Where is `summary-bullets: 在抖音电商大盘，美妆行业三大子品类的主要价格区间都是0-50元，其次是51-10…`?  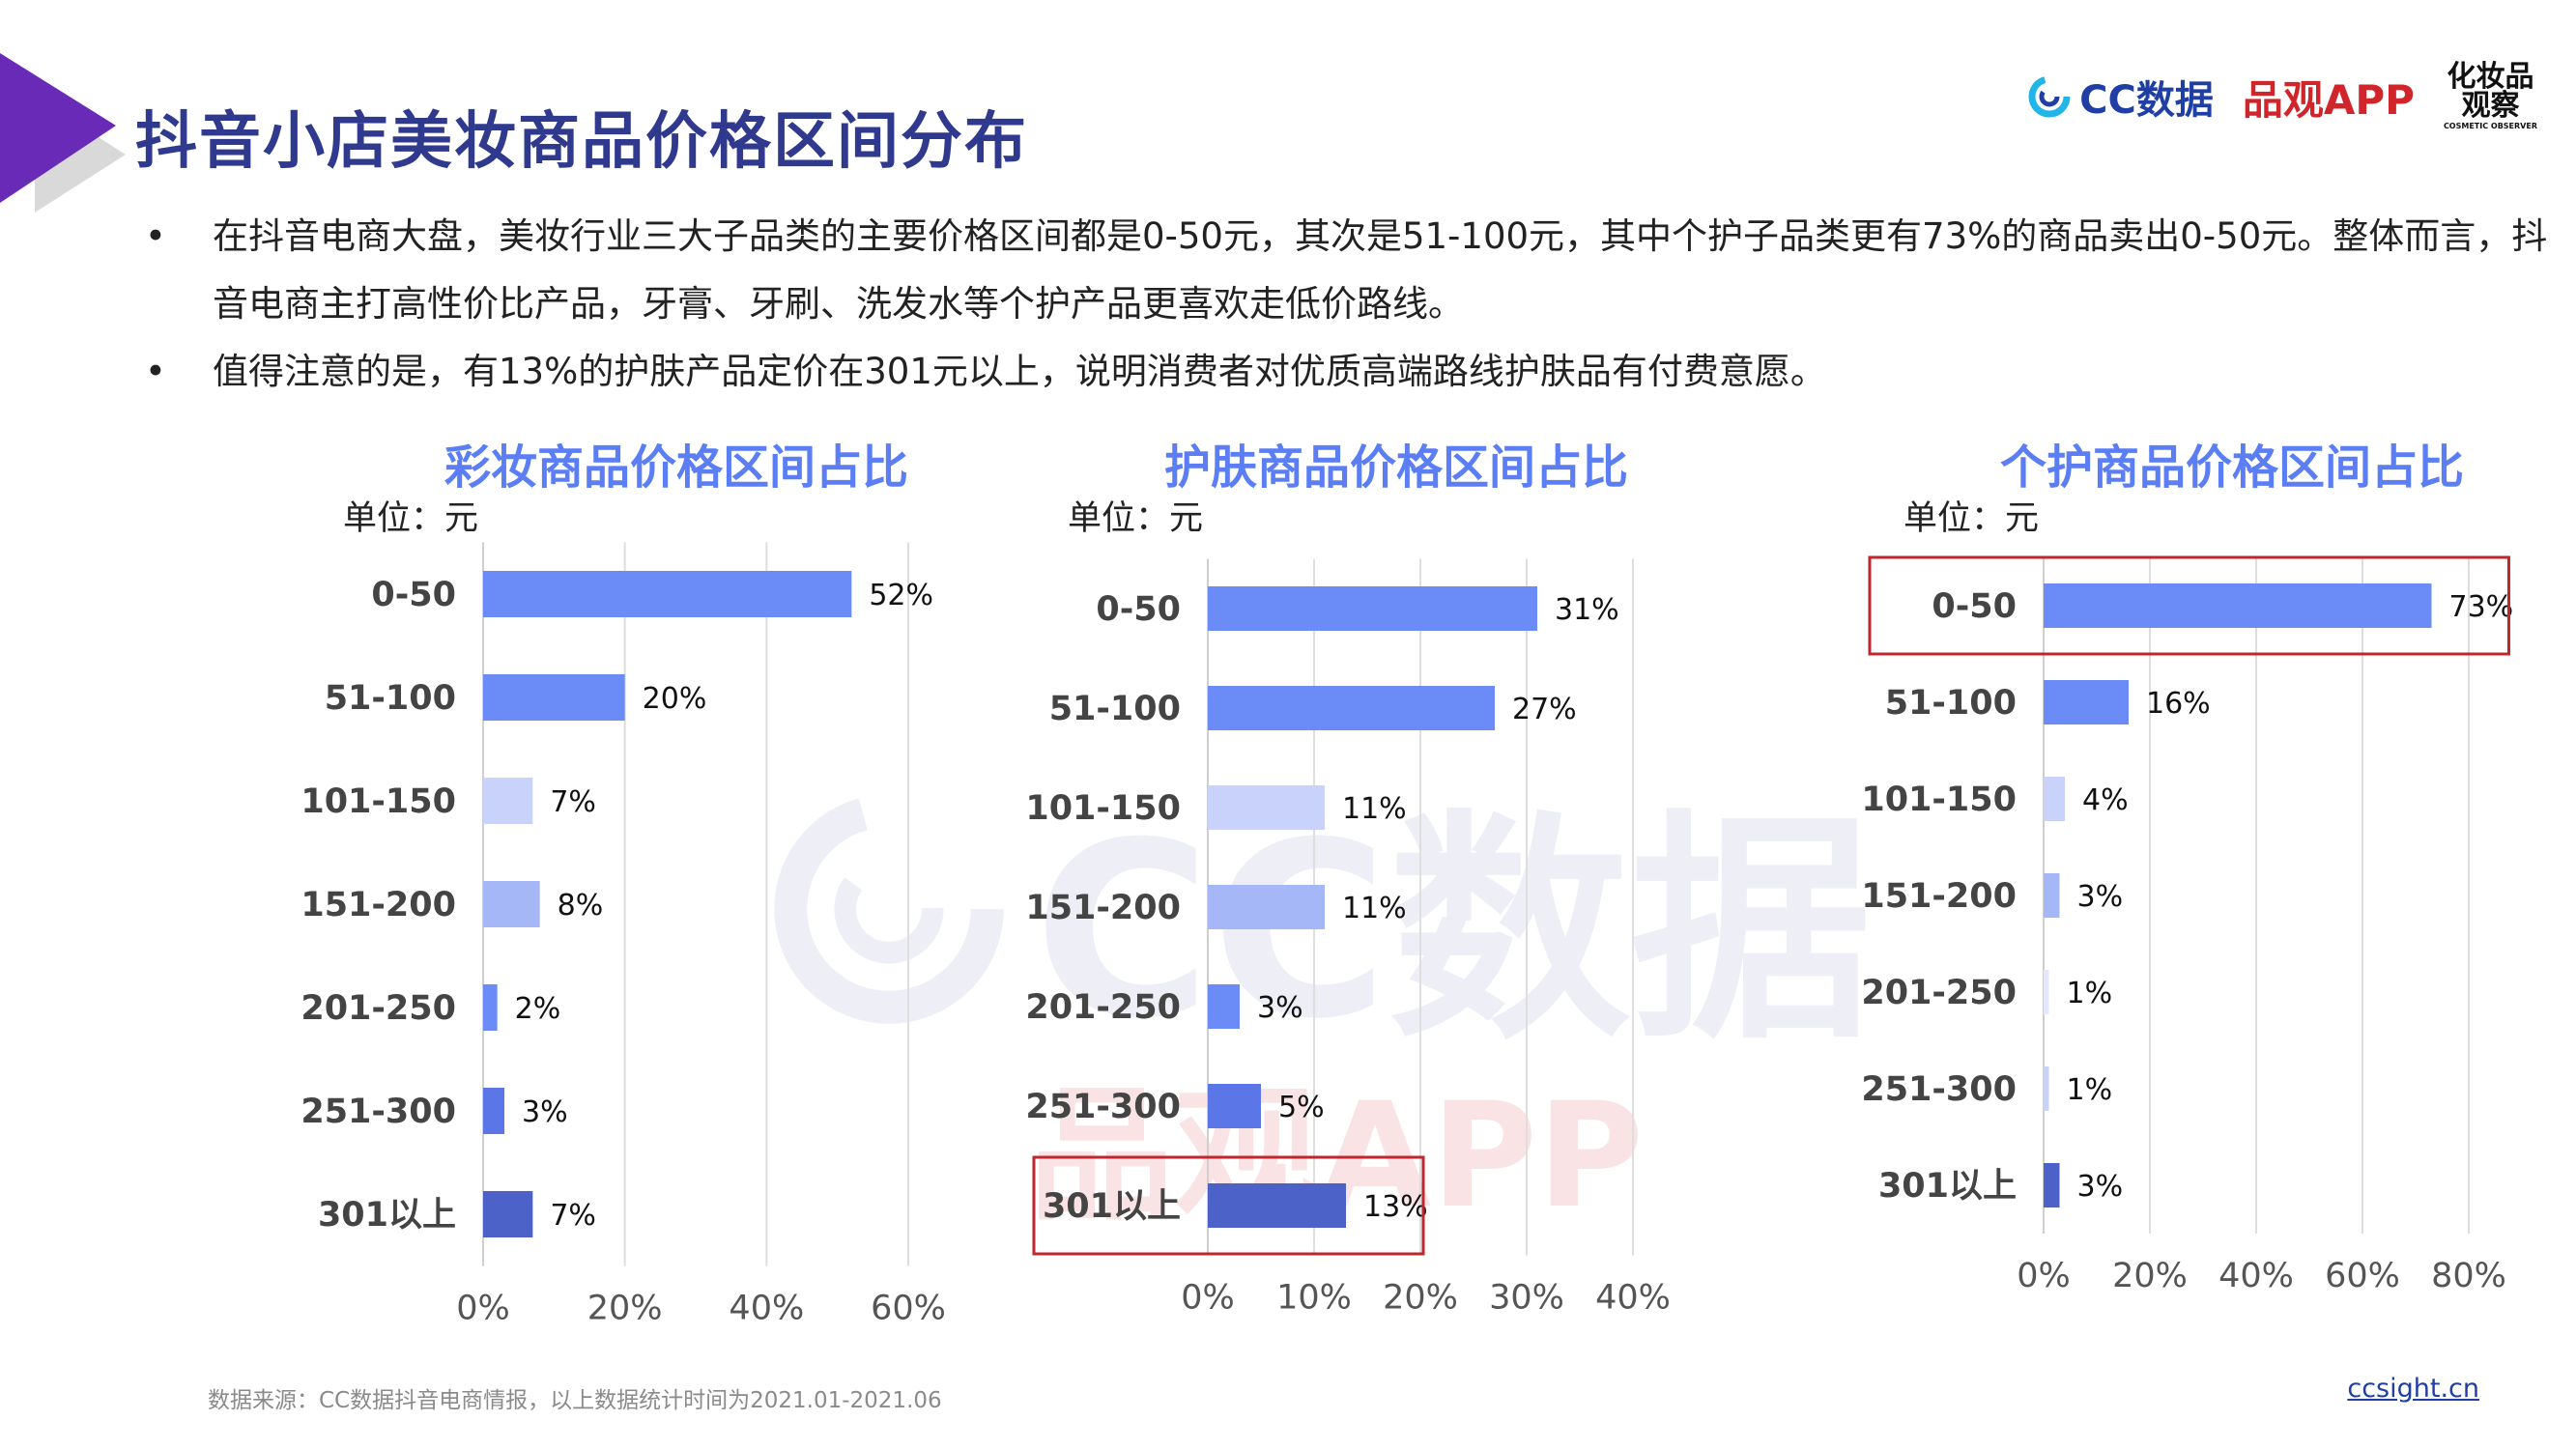 summary-bullets: 在抖音电商大盘，美妆行业三大子品类的主要价格区间都是0-50元，其次是51-10… is located at coordinates (1348, 304).